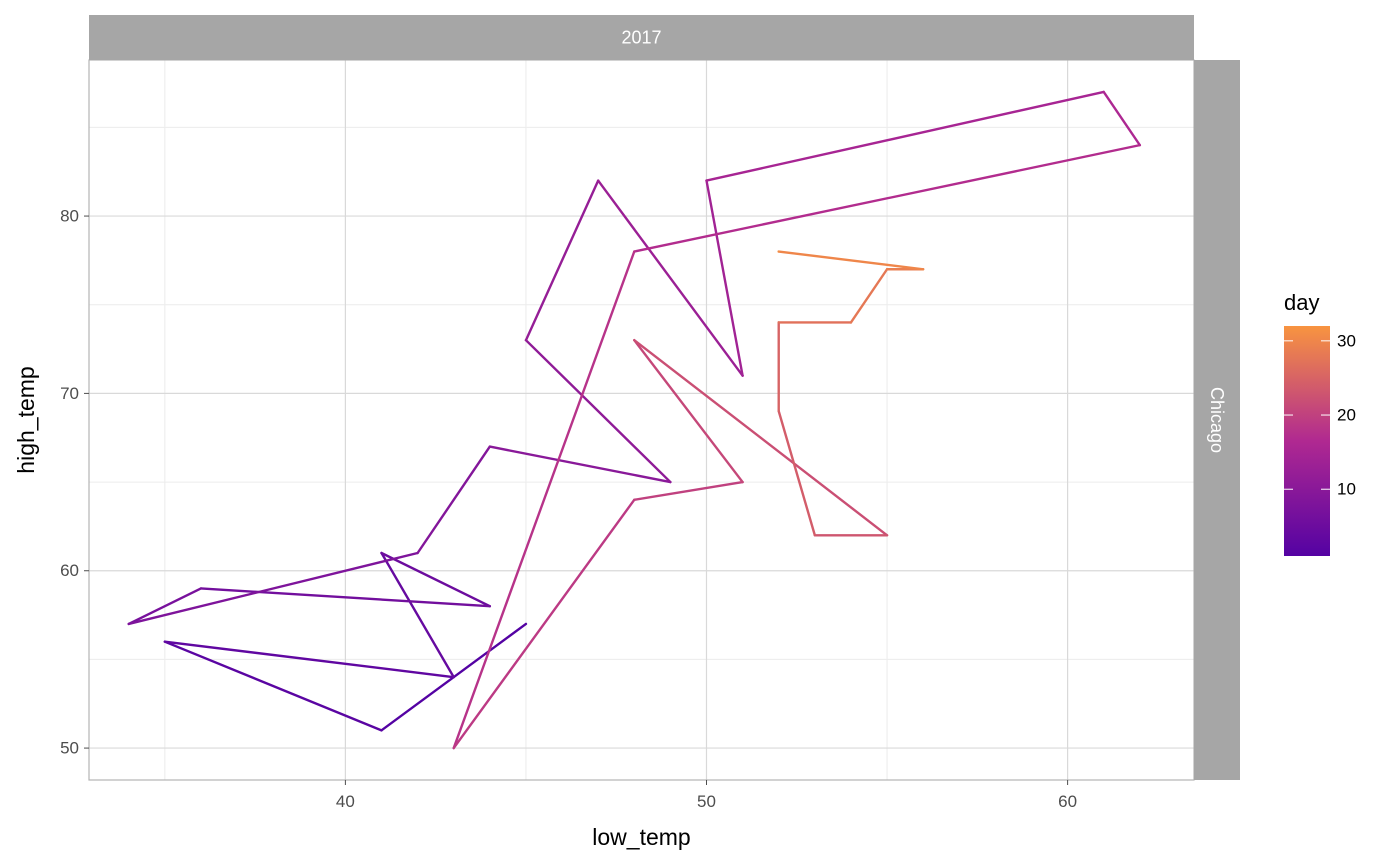 Image resolution: width=1400 pixels, height=865 pixels. I want to click on x-tick-label: 60, so click(1067, 801).